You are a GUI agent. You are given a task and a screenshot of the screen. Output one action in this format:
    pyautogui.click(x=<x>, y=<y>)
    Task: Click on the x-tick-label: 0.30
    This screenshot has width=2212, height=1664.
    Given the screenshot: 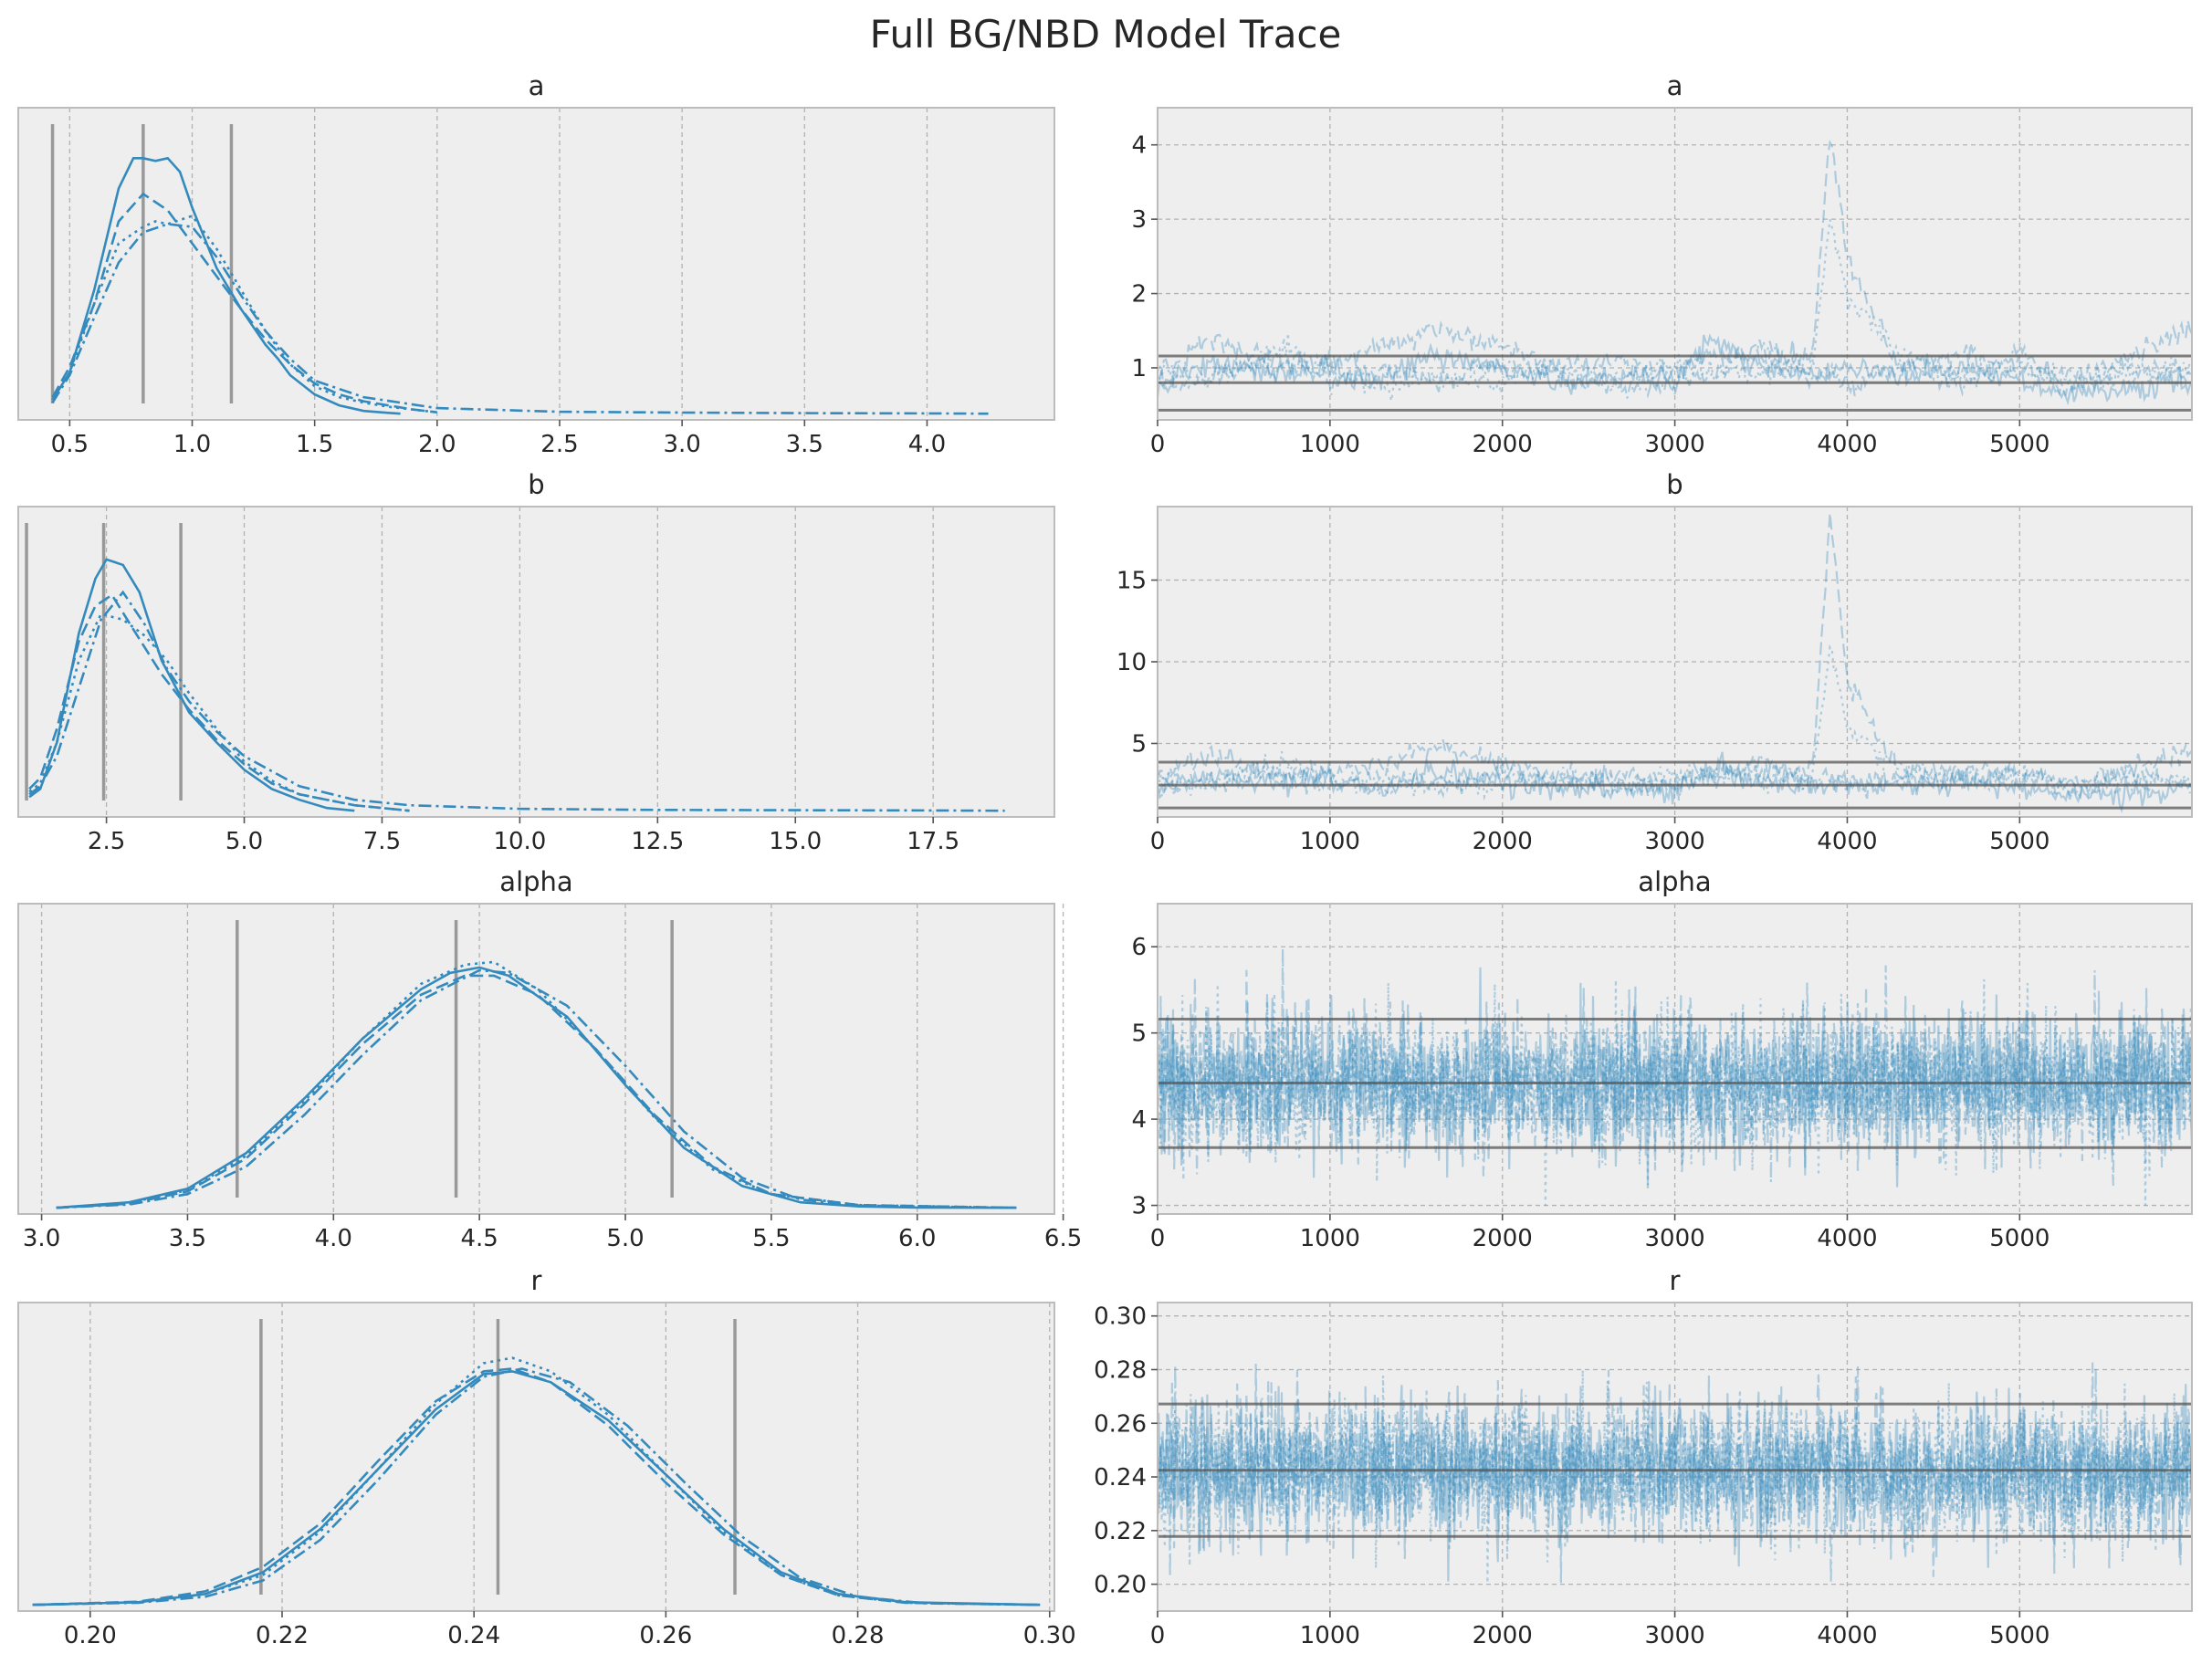 What is the action you would take?
    pyautogui.click(x=1049, y=1635)
    